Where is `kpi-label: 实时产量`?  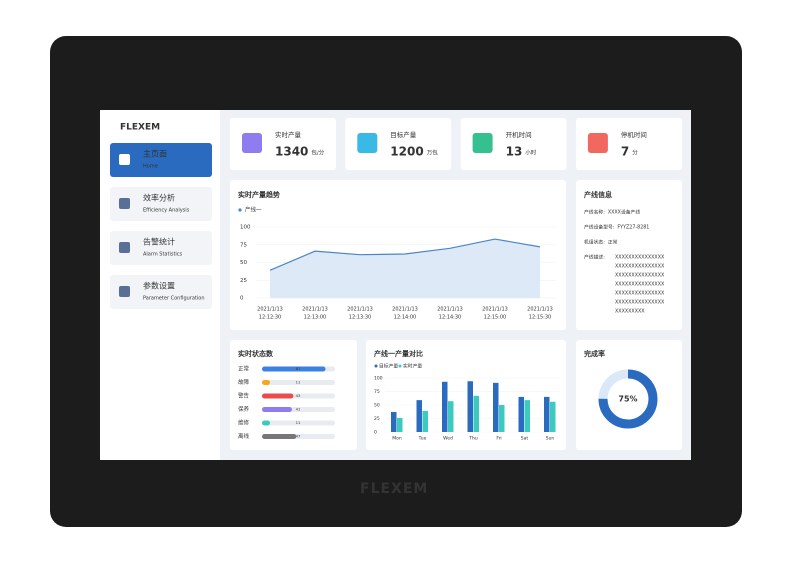
kpi-label: 实时产量 is located at coordinates (288, 134).